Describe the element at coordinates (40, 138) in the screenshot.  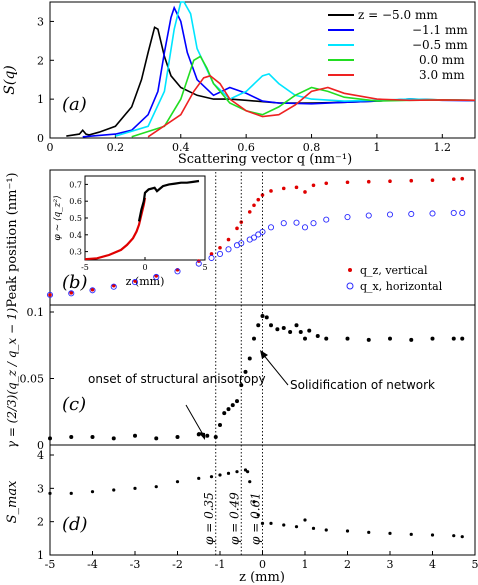
I see `panel-a-ytick-label: 0` at that location.